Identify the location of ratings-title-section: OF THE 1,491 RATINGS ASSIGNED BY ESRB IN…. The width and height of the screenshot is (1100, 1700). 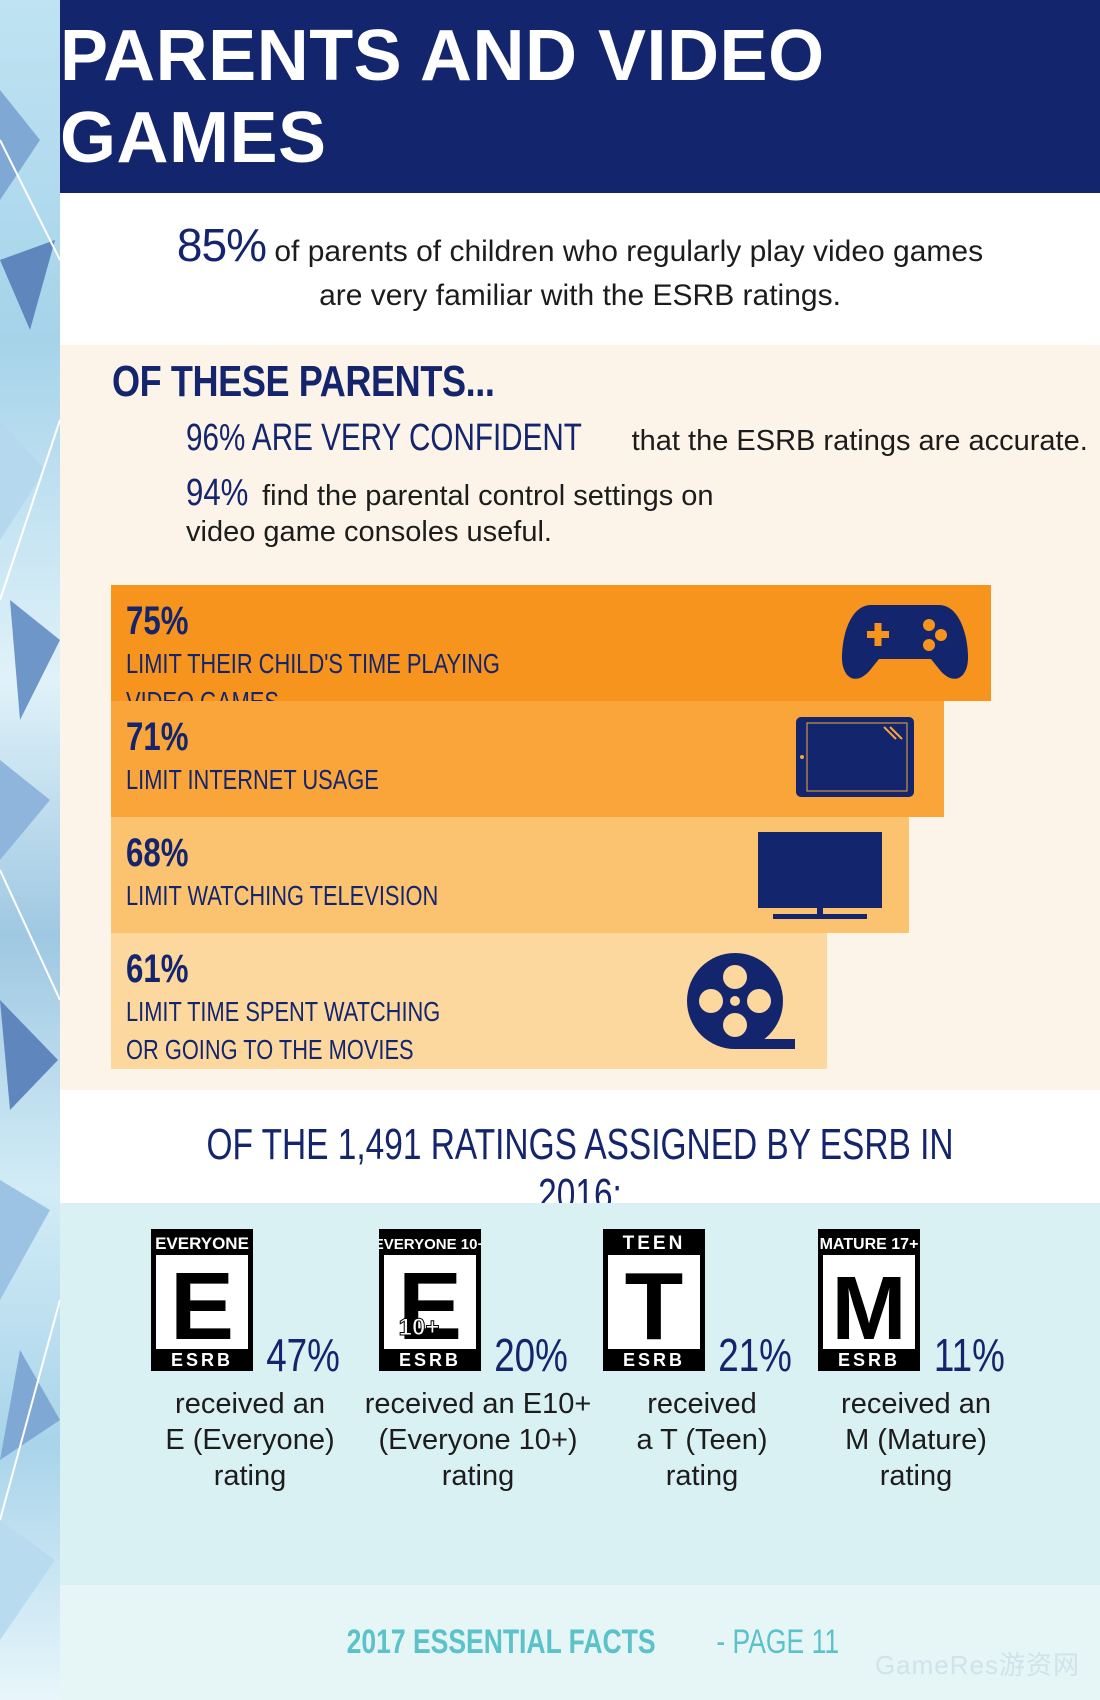
(580, 1154).